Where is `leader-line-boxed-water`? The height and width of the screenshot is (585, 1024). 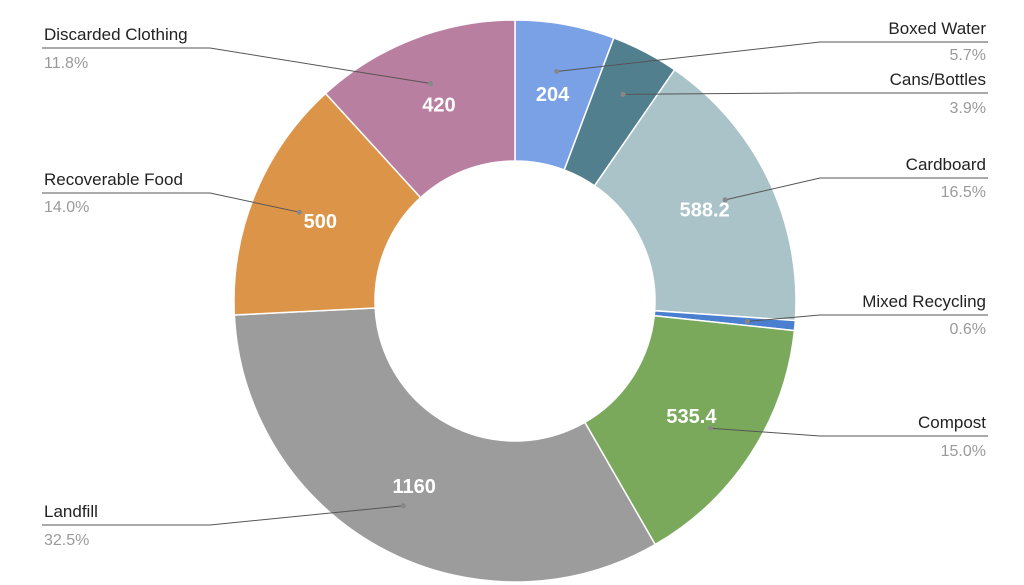 leader-line-boxed-water is located at coordinates (772, 57).